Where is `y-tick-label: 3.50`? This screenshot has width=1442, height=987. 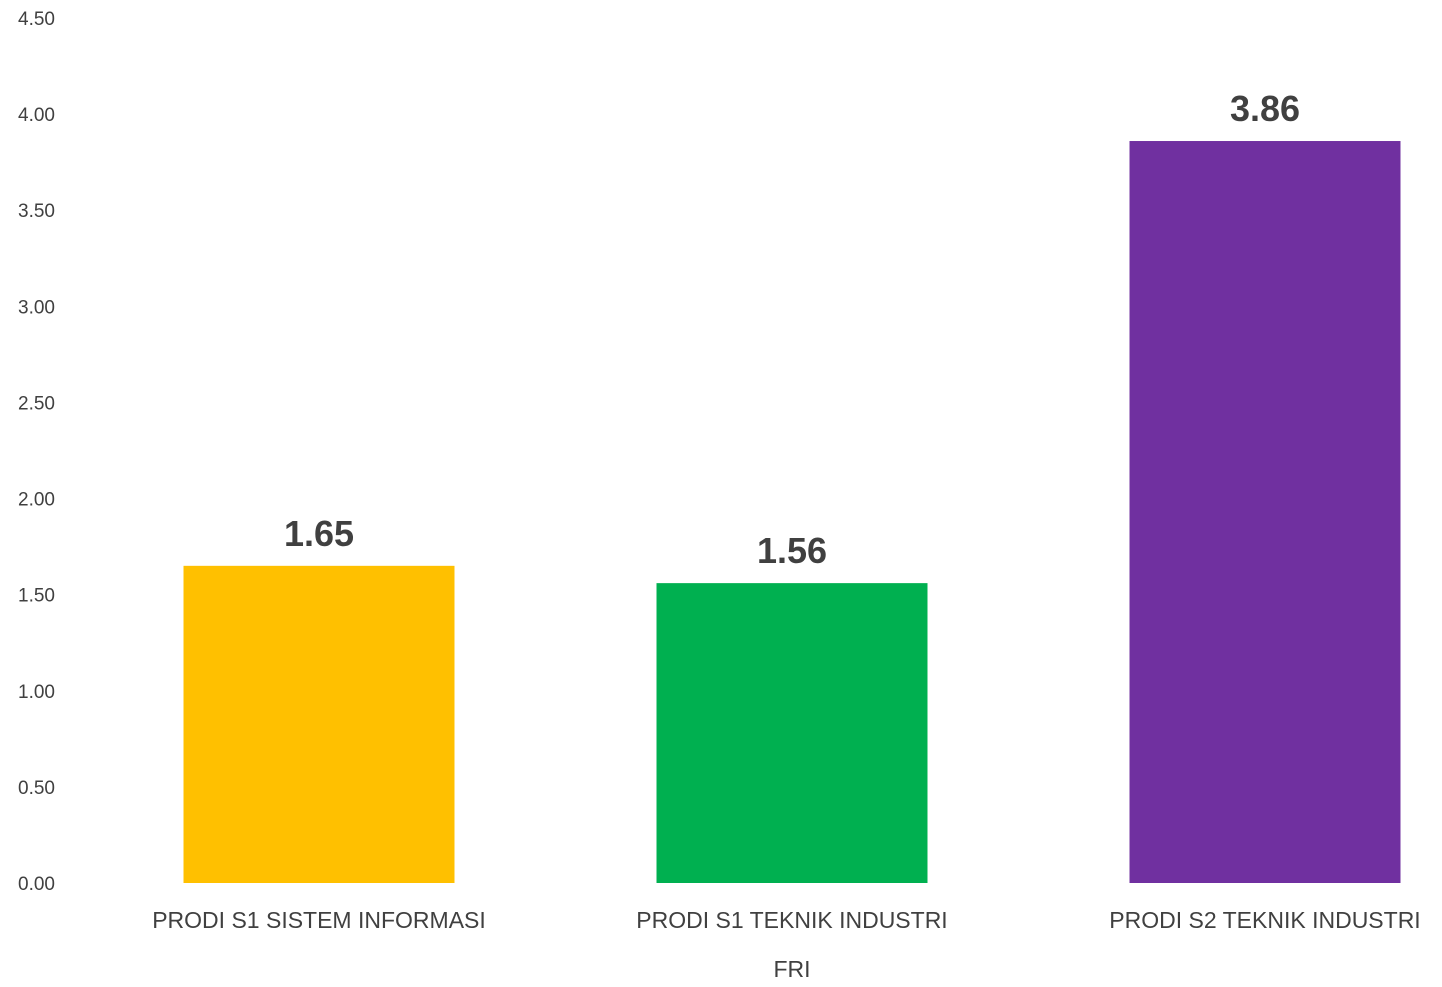
y-tick-label: 3.50 is located at coordinates (36, 211).